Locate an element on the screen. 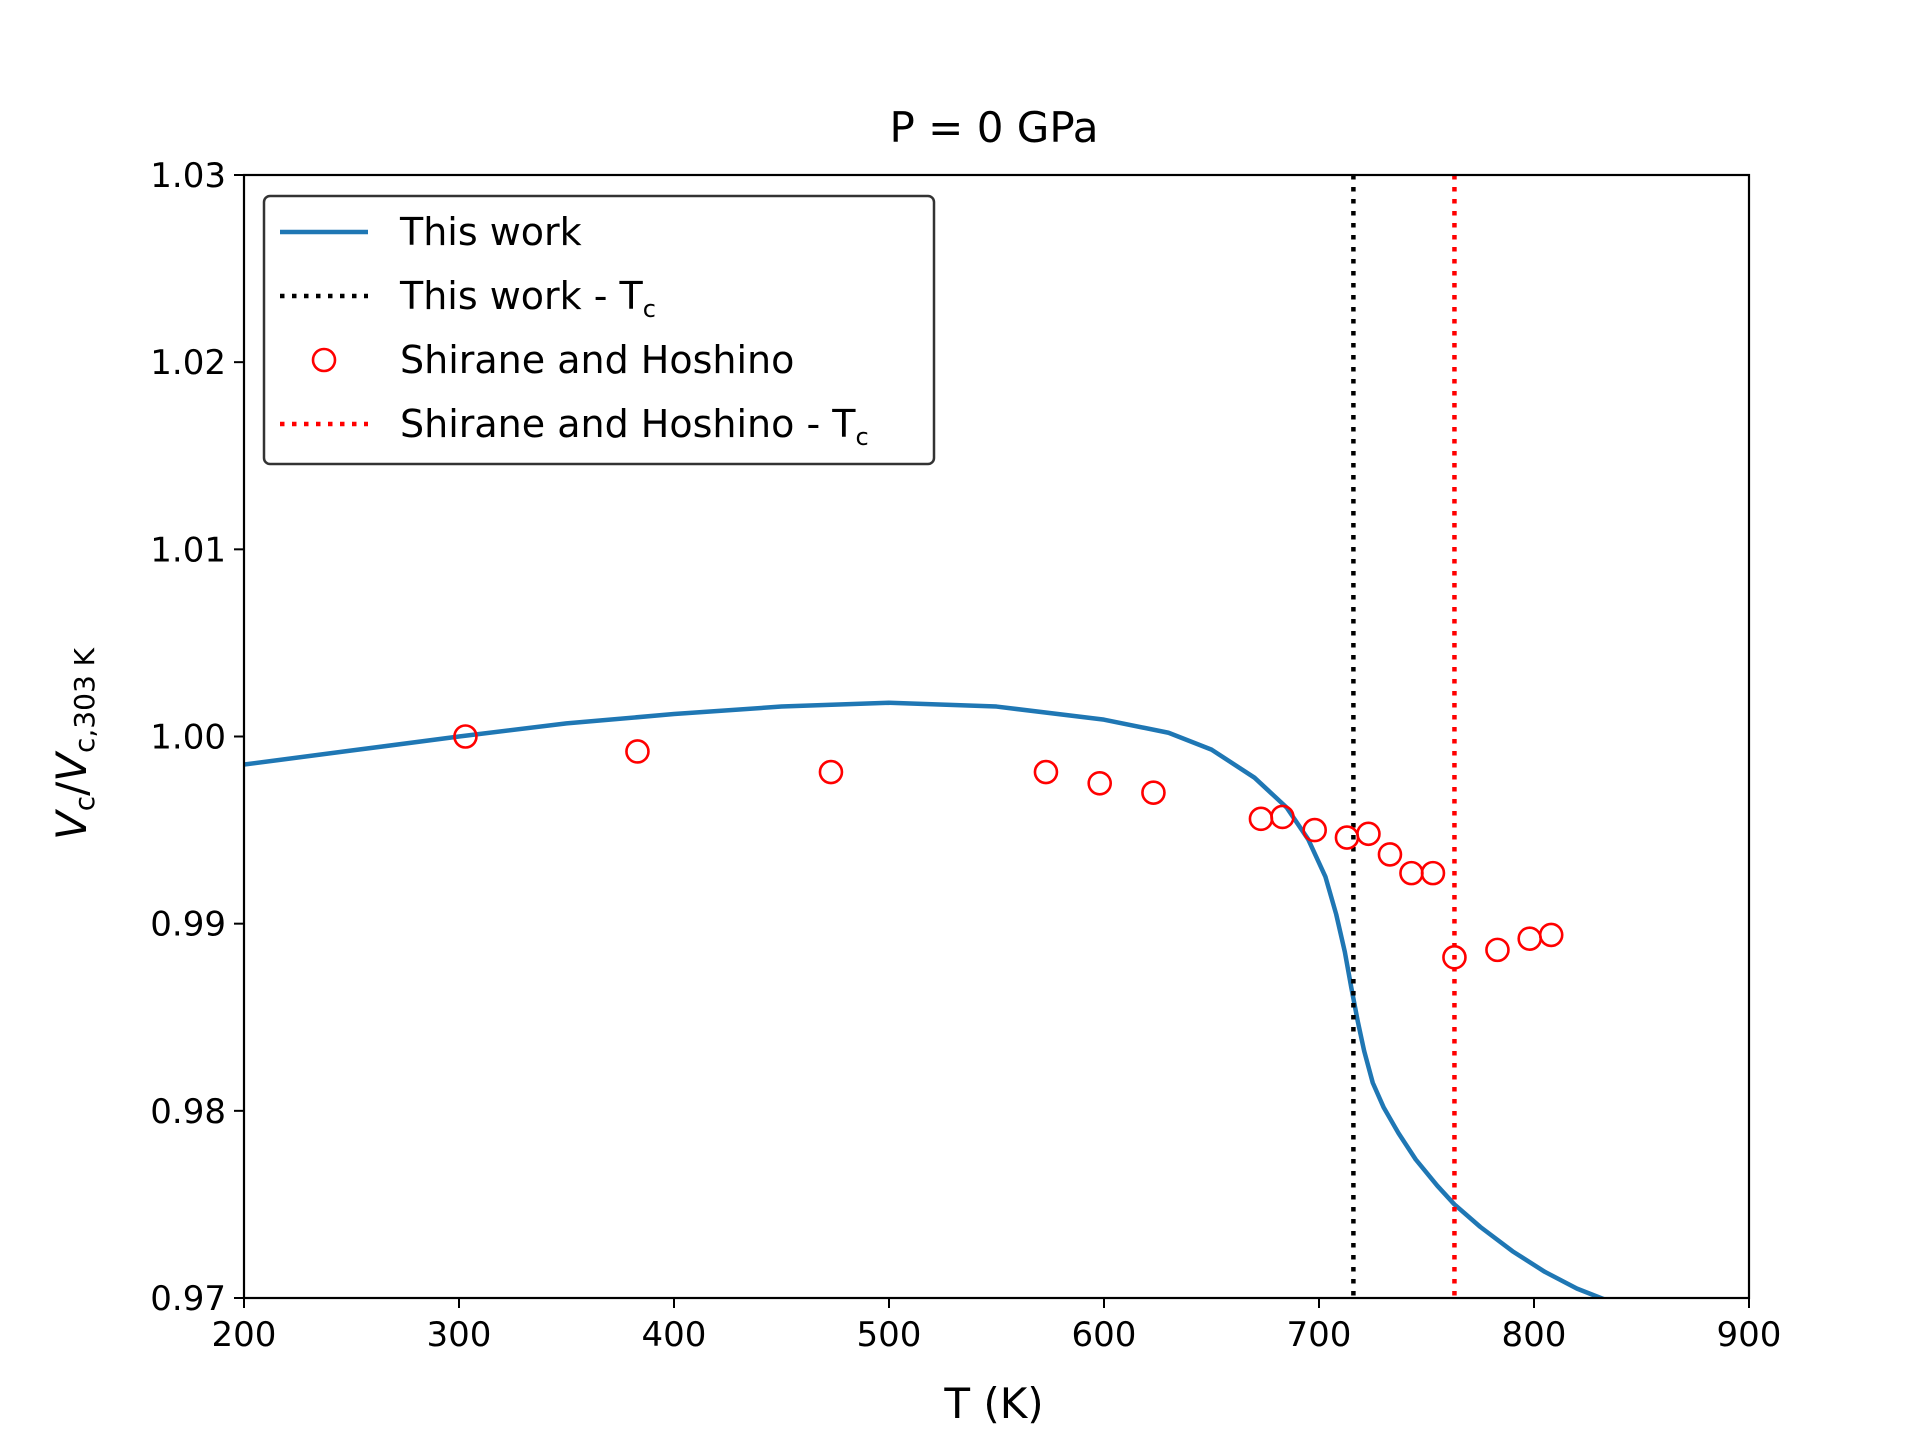 Image resolution: width=1920 pixels, height=1440 pixels. legend-box is located at coordinates (599, 330).